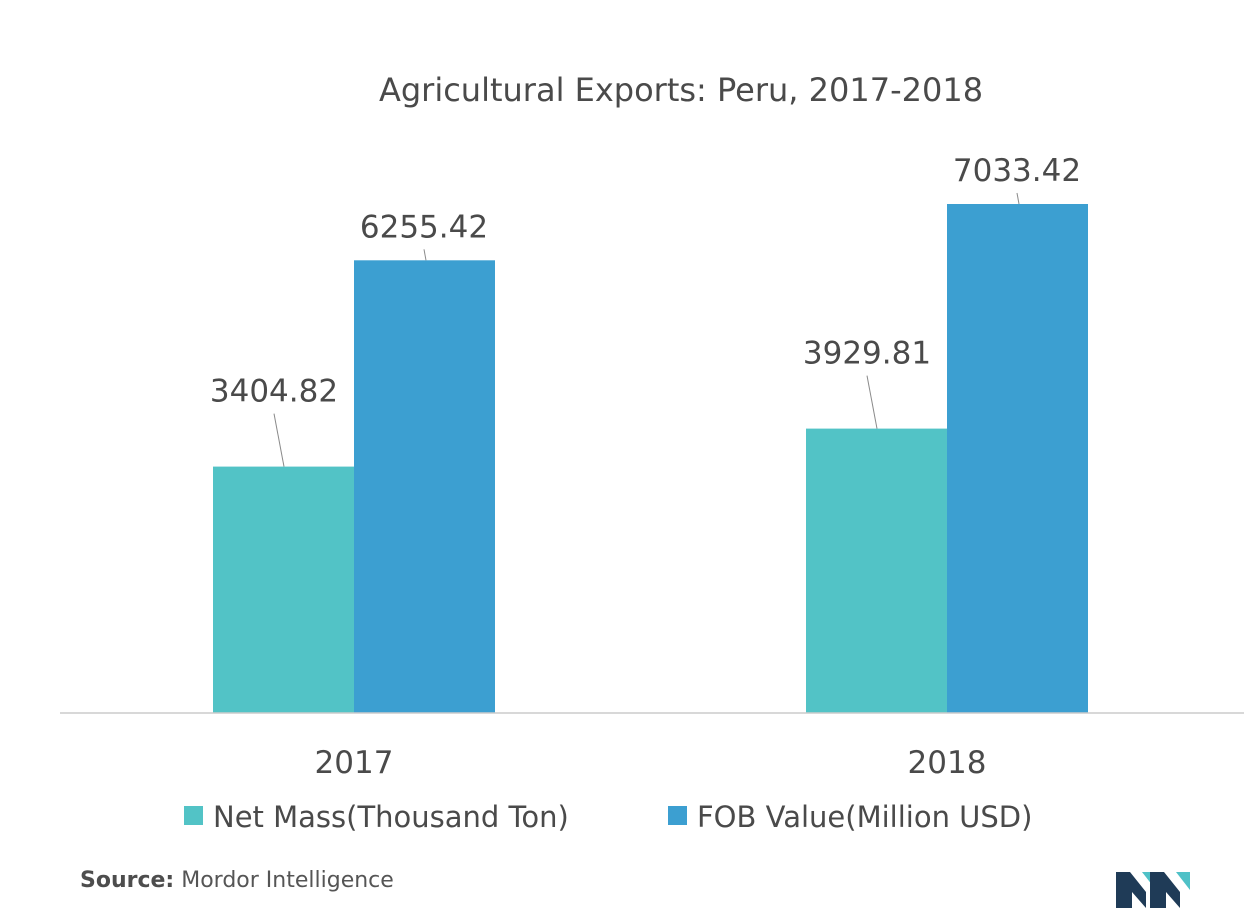  What do you see at coordinates (1153, 890) in the screenshot?
I see `mordor-intelligence-logo-icon` at bounding box center [1153, 890].